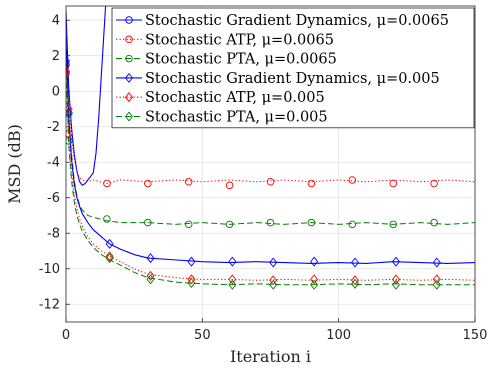  Describe the element at coordinates (241, 60) in the screenshot. I see `legend-entry-label: Stochastic PTA, μ=0.0065` at that location.